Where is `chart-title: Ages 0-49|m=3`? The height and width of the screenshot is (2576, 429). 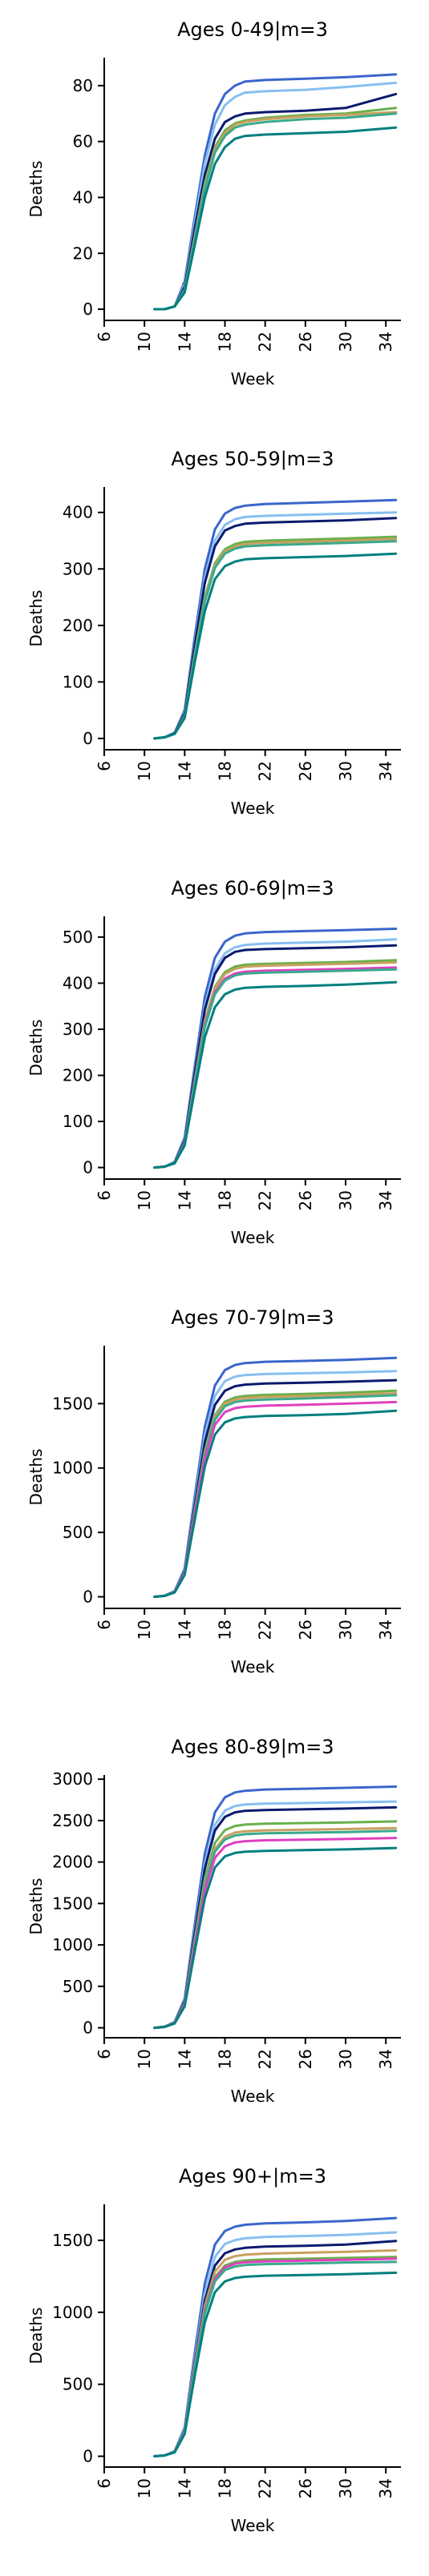
chart-title: Ages 0-49|m=3 is located at coordinates (253, 30).